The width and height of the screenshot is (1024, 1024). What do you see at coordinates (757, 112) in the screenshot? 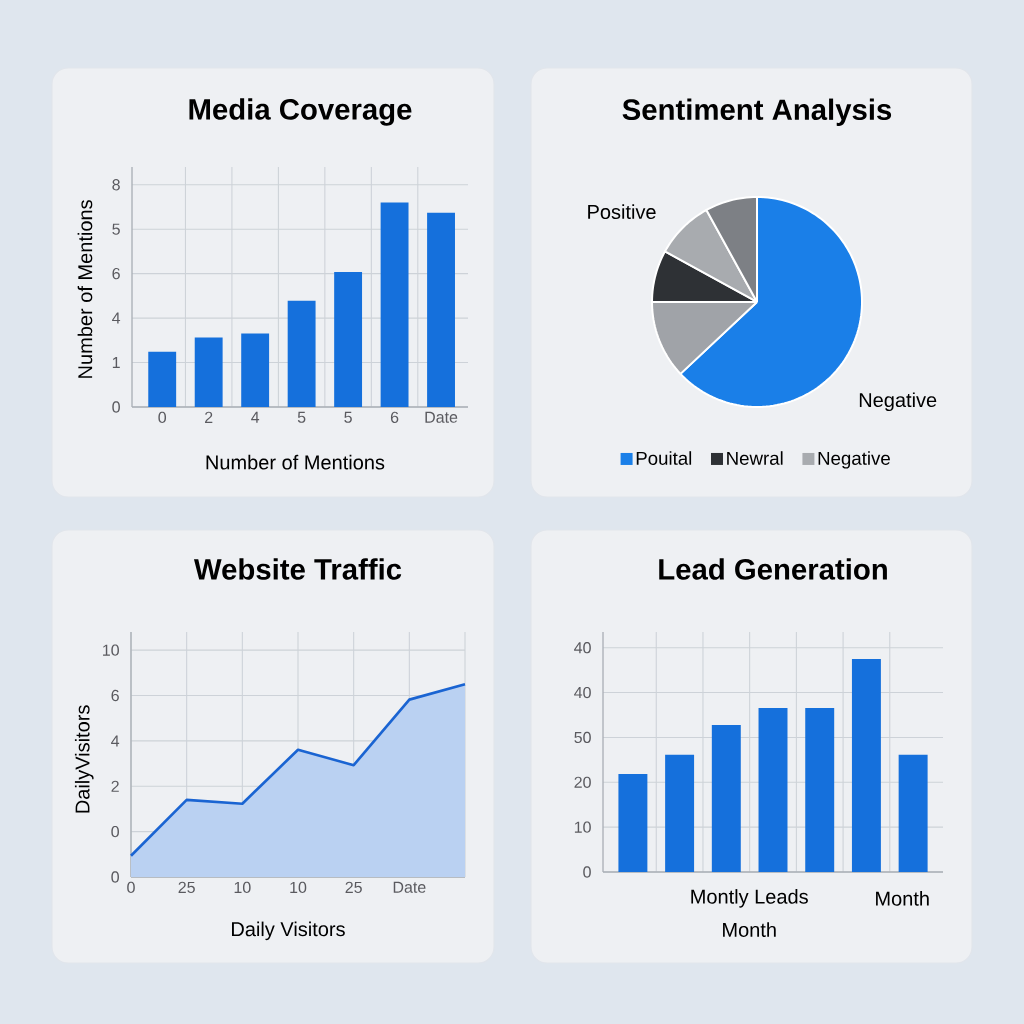
I see `chart-title: Sentiment Analysis` at bounding box center [757, 112].